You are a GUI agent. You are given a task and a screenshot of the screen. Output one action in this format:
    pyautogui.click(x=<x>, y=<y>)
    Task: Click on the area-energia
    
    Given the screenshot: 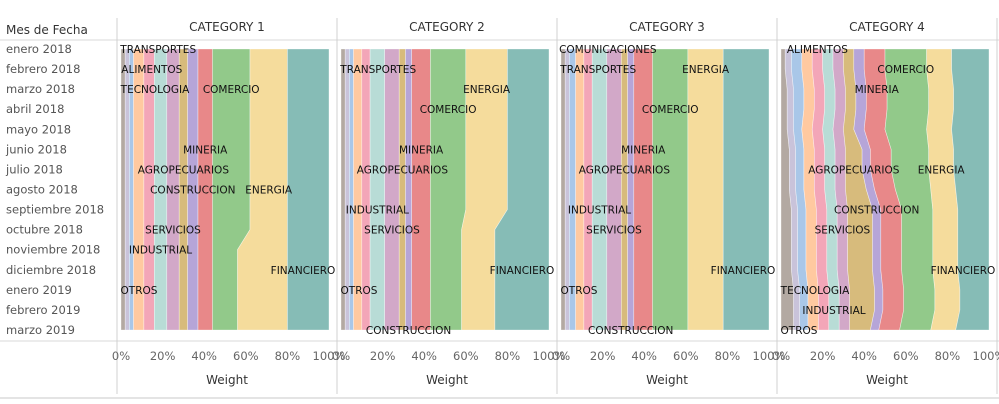 What is the action you would take?
    pyautogui.click(x=705, y=189)
    